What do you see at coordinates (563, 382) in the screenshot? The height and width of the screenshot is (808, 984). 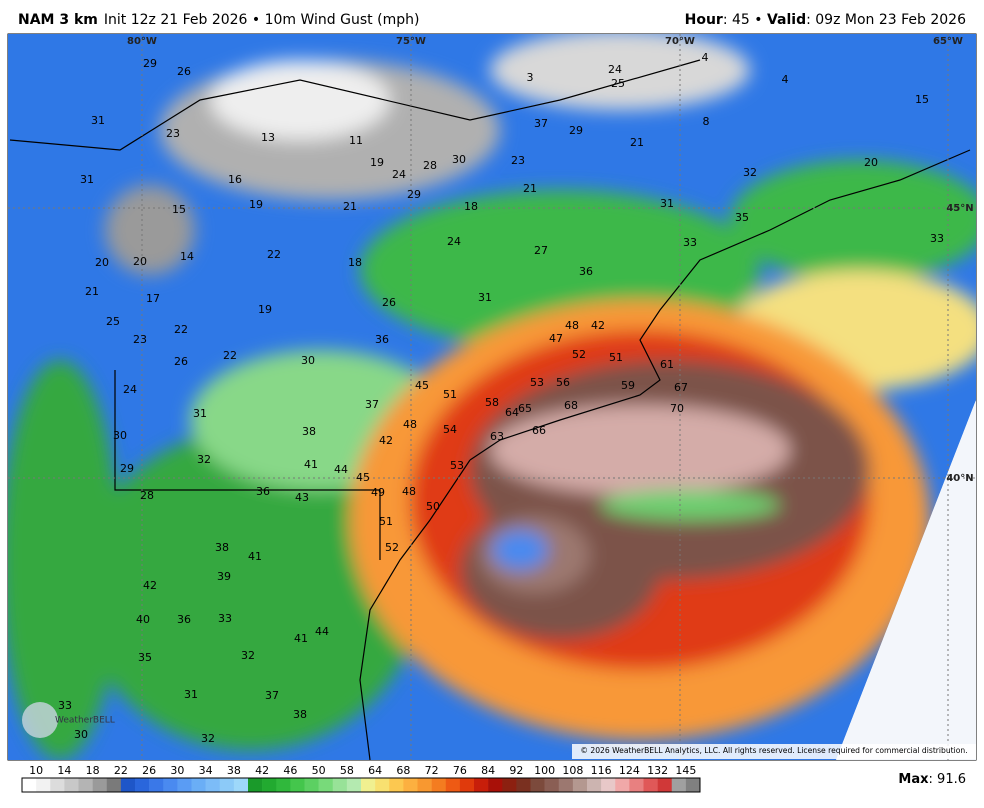 I see `station-value: 56` at bounding box center [563, 382].